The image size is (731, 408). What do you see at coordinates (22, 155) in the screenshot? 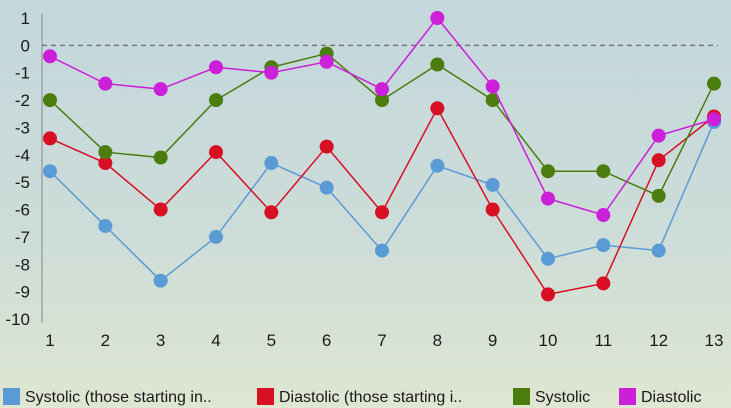
I see `y-tick-label: -4` at bounding box center [22, 155].